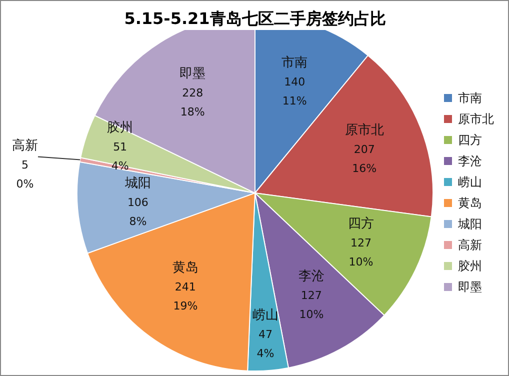 The width and height of the screenshot is (509, 376). Describe the element at coordinates (470, 182) in the screenshot. I see `legend-label: 崂山` at that location.